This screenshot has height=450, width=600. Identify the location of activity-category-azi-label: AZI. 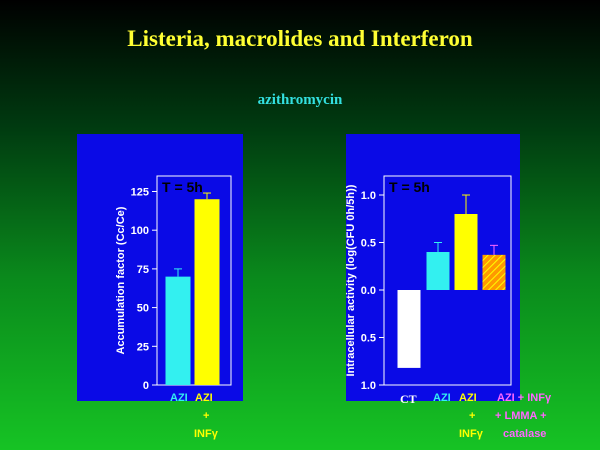
(442, 398).